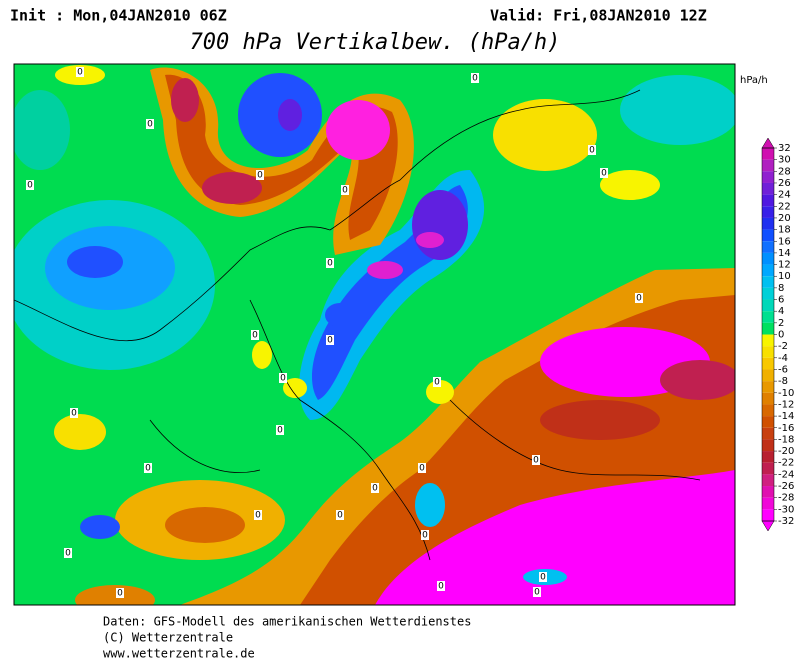 Image resolution: width=810 pixels, height=671 pixels. What do you see at coordinates (783, 369) in the screenshot?
I see `legend-tick-label: -6` at bounding box center [783, 369].